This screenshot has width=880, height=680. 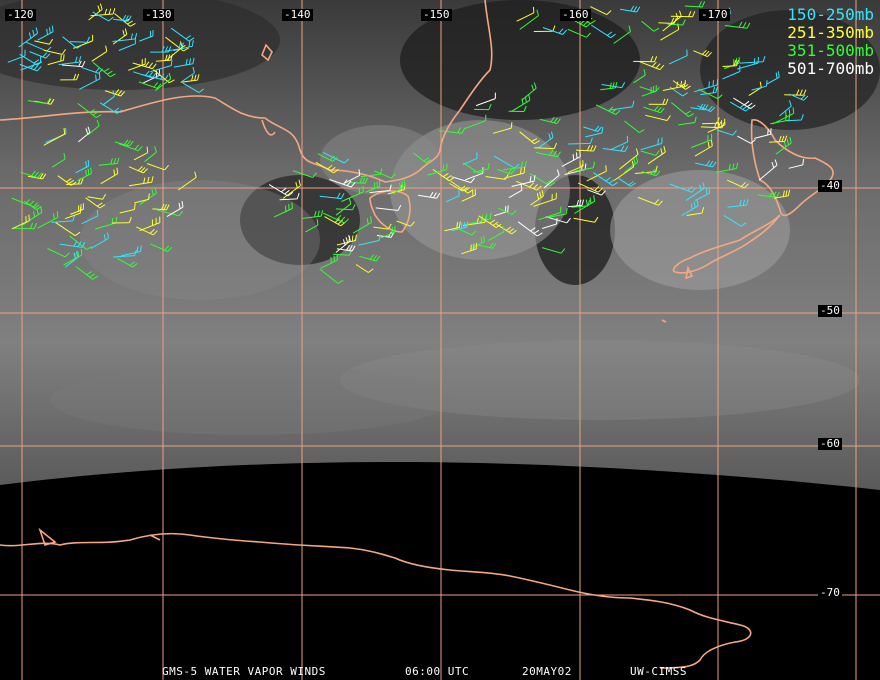 I want to click on lat-label: -40, so click(x=830, y=185).